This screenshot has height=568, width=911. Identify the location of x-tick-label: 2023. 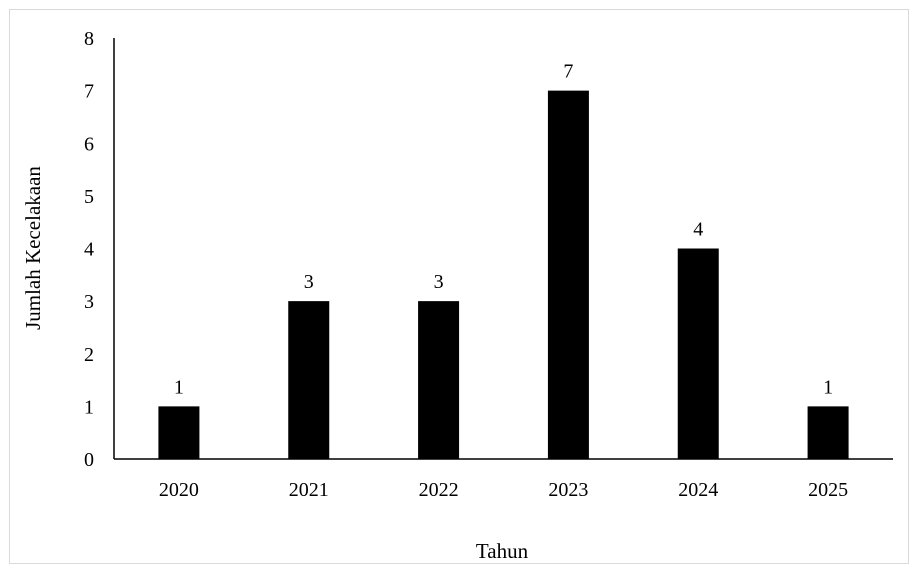
(568, 490).